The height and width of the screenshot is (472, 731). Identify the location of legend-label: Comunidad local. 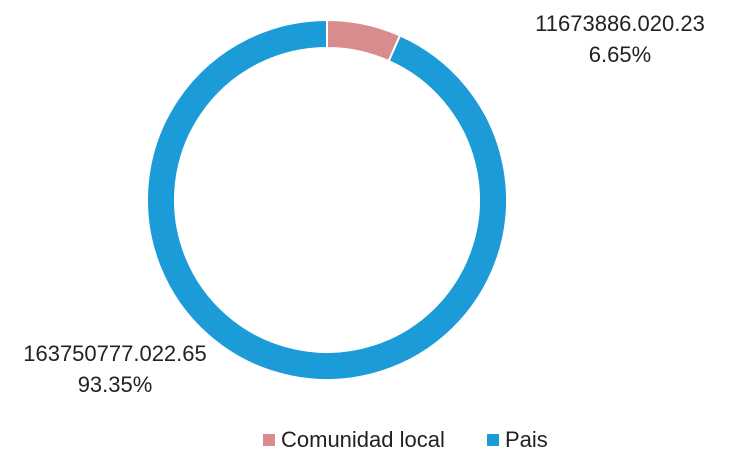
(363, 439).